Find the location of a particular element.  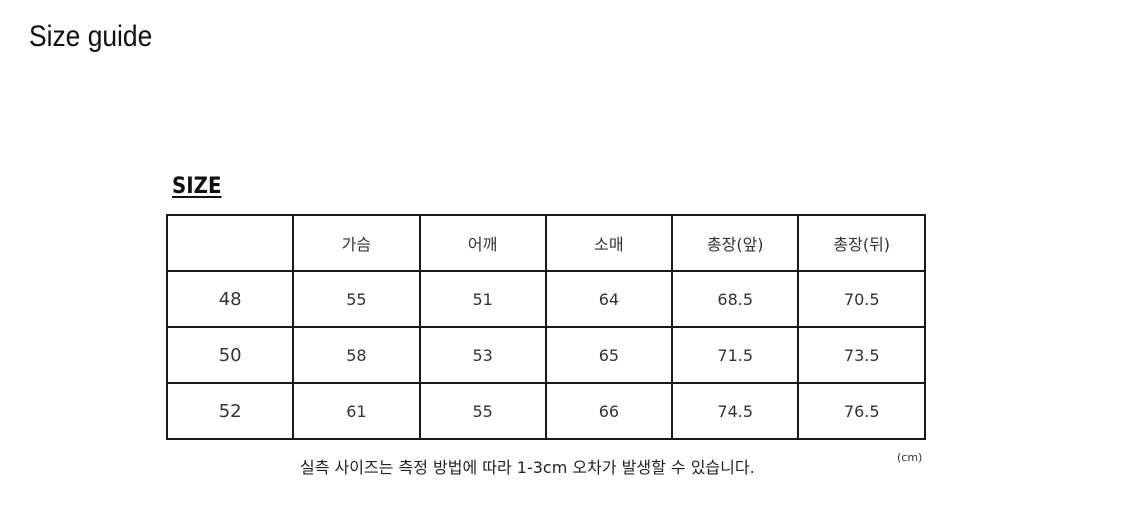

table-cell: 70.5 is located at coordinates (861, 299).